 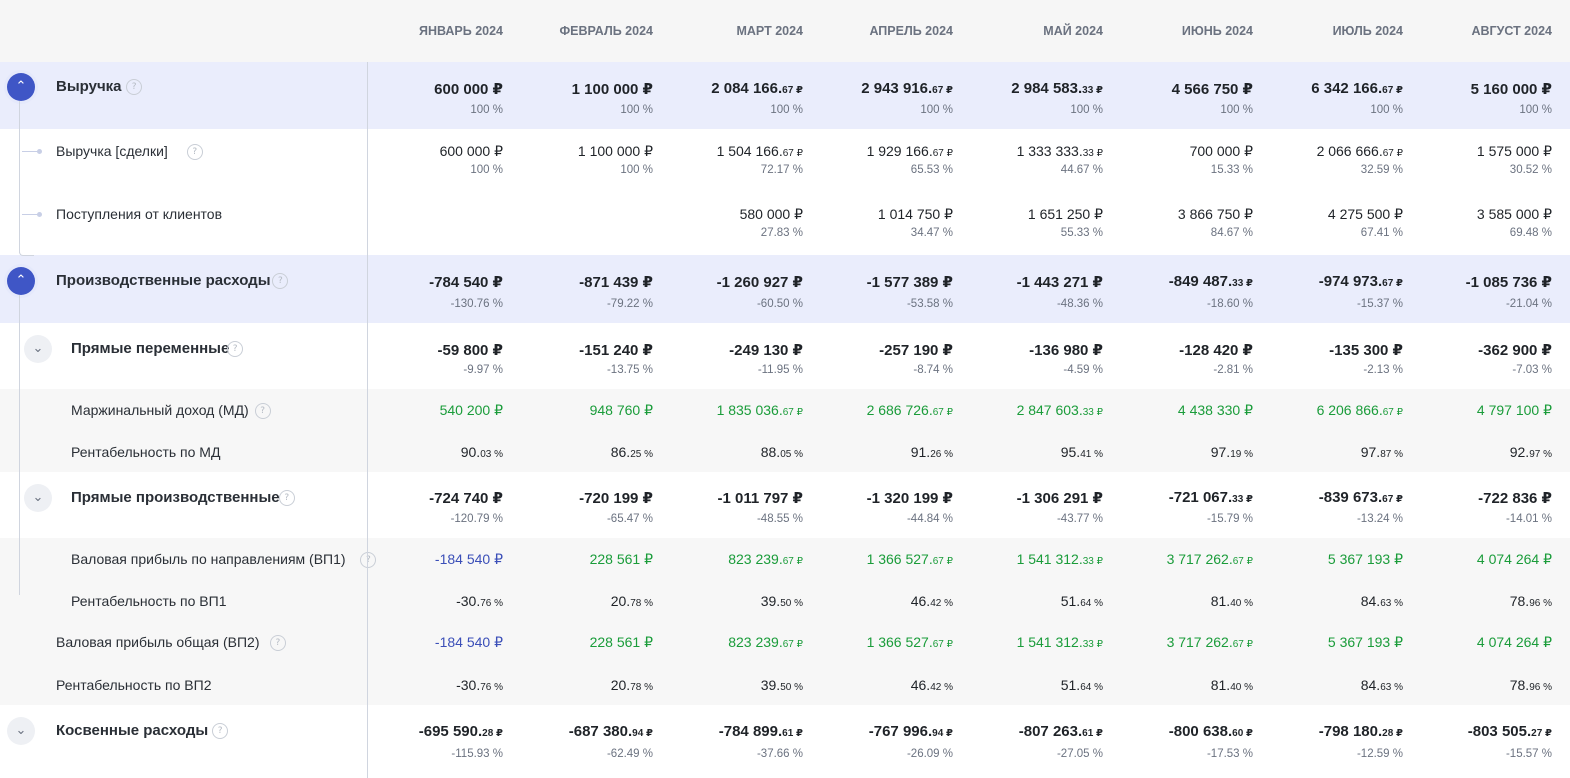 I want to click on amount-decimals: 78 %, so click(x=641, y=603).